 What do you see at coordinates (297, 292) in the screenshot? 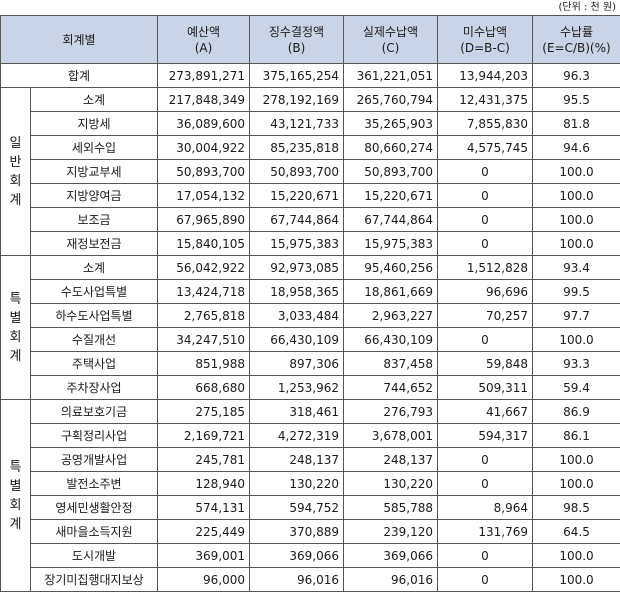
I see `row-collection: 18,958,365` at bounding box center [297, 292].